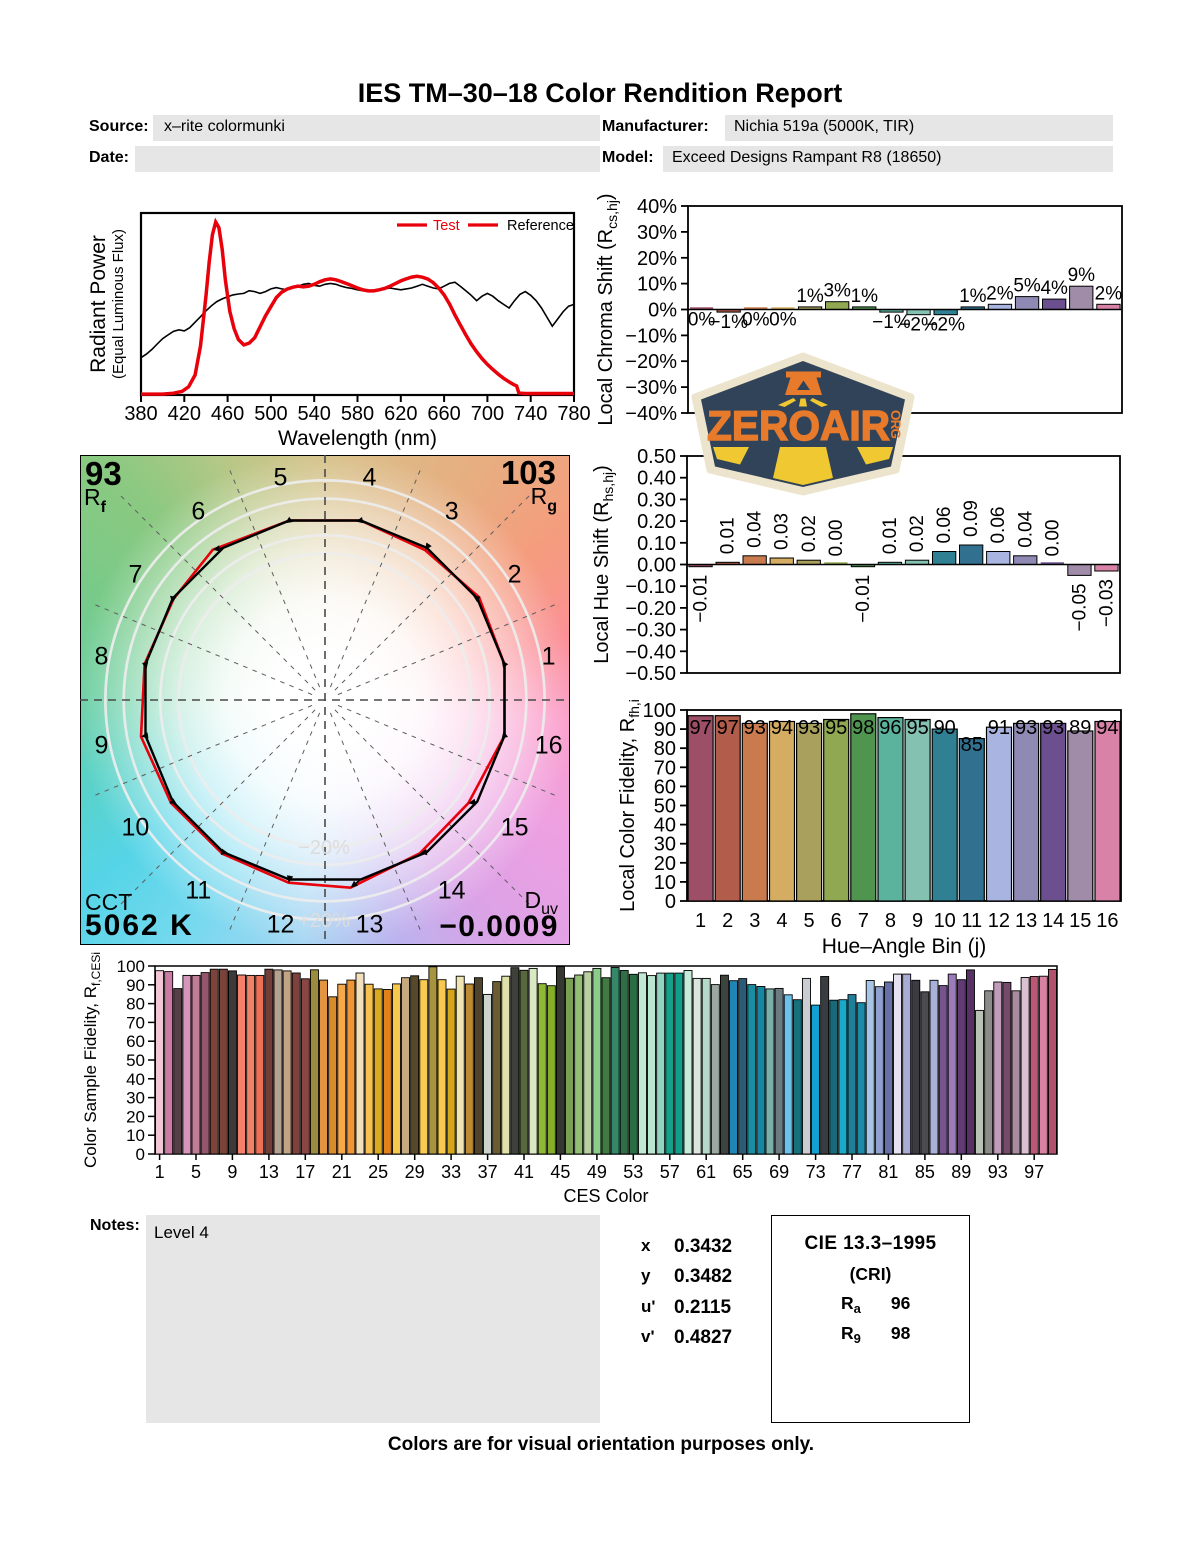  I want to click on svg-text: 660, so click(443, 414).